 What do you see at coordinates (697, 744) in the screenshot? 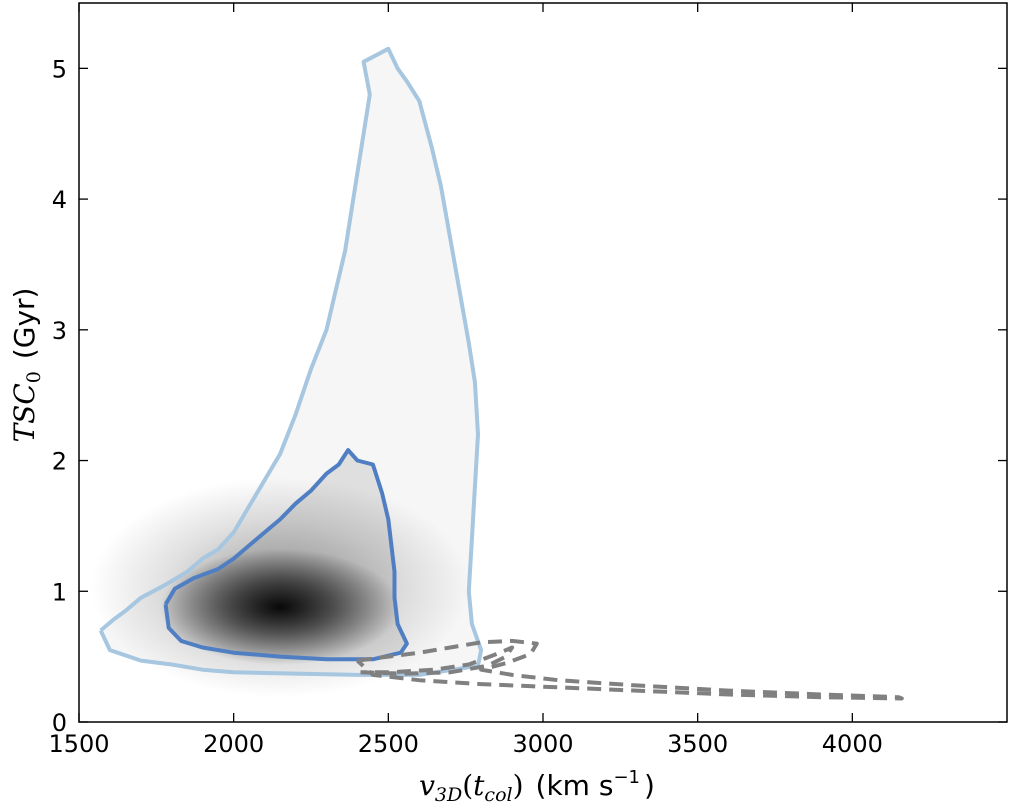
I see `x-tick-label: 3500` at bounding box center [697, 744].